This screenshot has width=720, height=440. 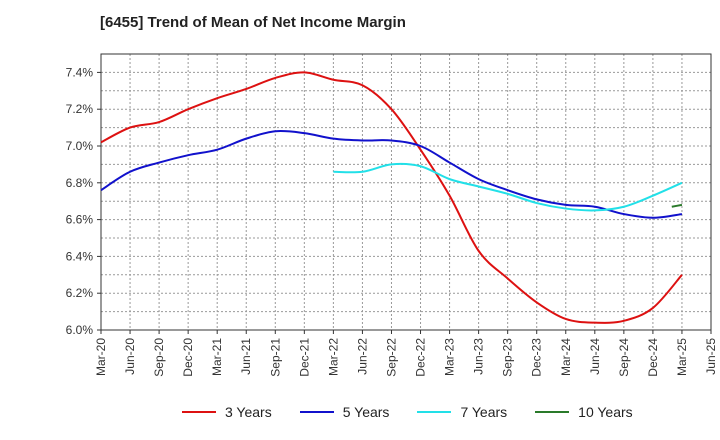 I want to click on x-tick-label: Mar-22, so click(x=333, y=357).